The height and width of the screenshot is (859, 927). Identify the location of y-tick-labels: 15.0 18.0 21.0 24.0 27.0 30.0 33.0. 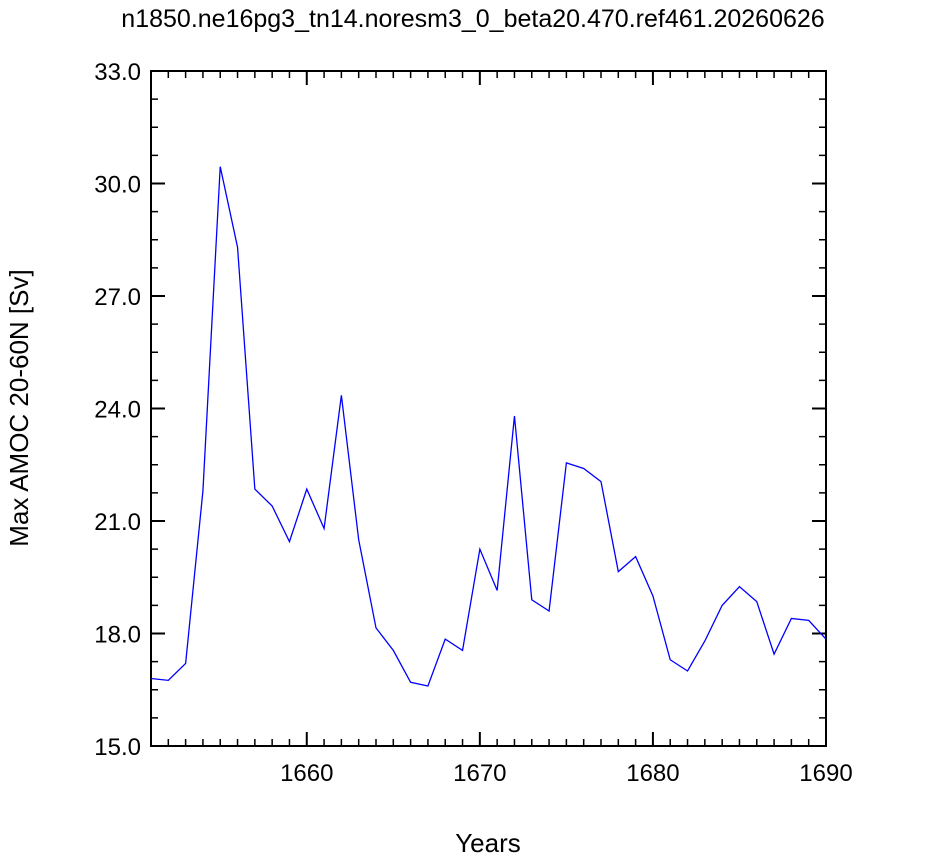
(117, 410).